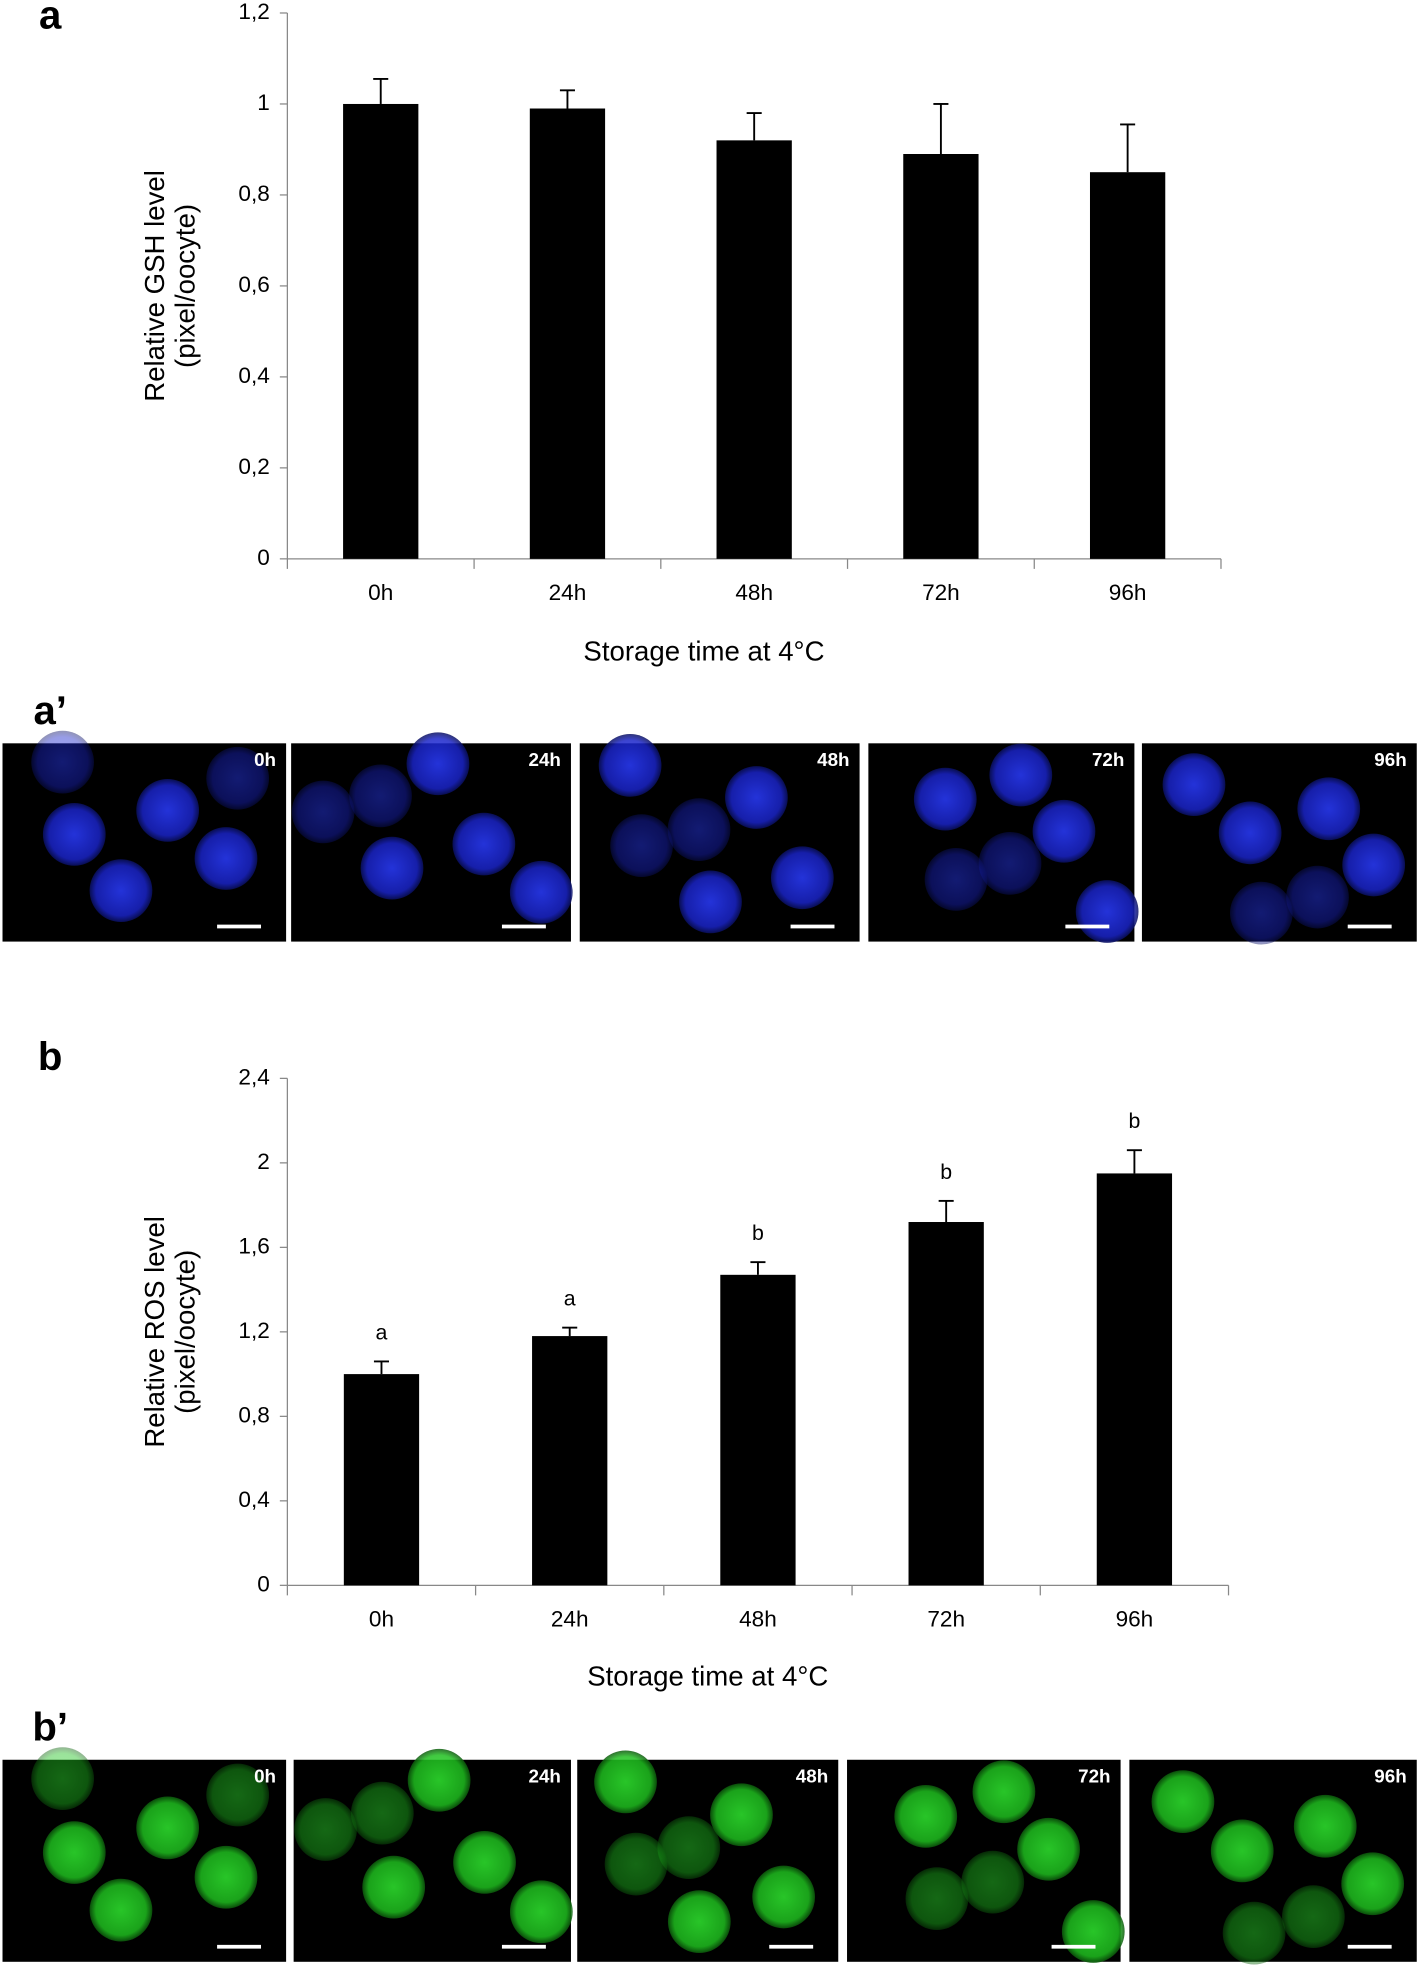  Describe the element at coordinates (50, 1726) in the screenshot. I see `panel-label: b’` at that location.